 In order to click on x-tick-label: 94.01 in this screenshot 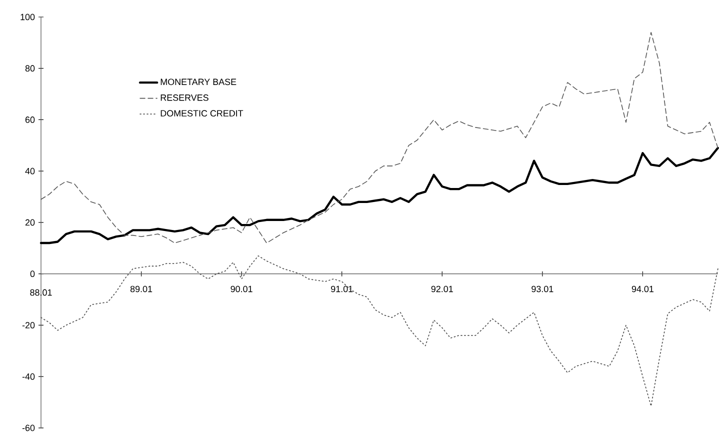, I will do `click(643, 289)`.